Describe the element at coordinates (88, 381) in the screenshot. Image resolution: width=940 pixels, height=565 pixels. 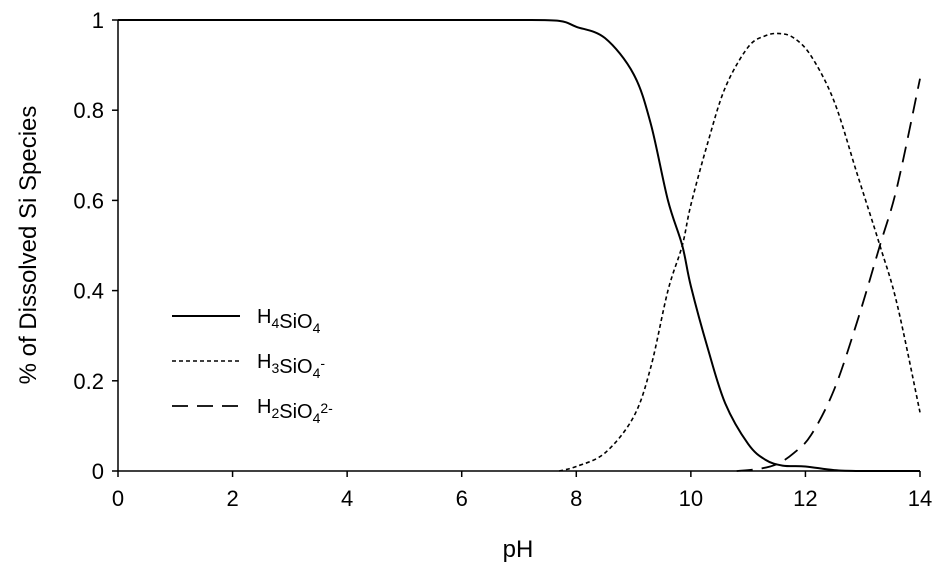
I see `y-tick-label: 0.2` at that location.